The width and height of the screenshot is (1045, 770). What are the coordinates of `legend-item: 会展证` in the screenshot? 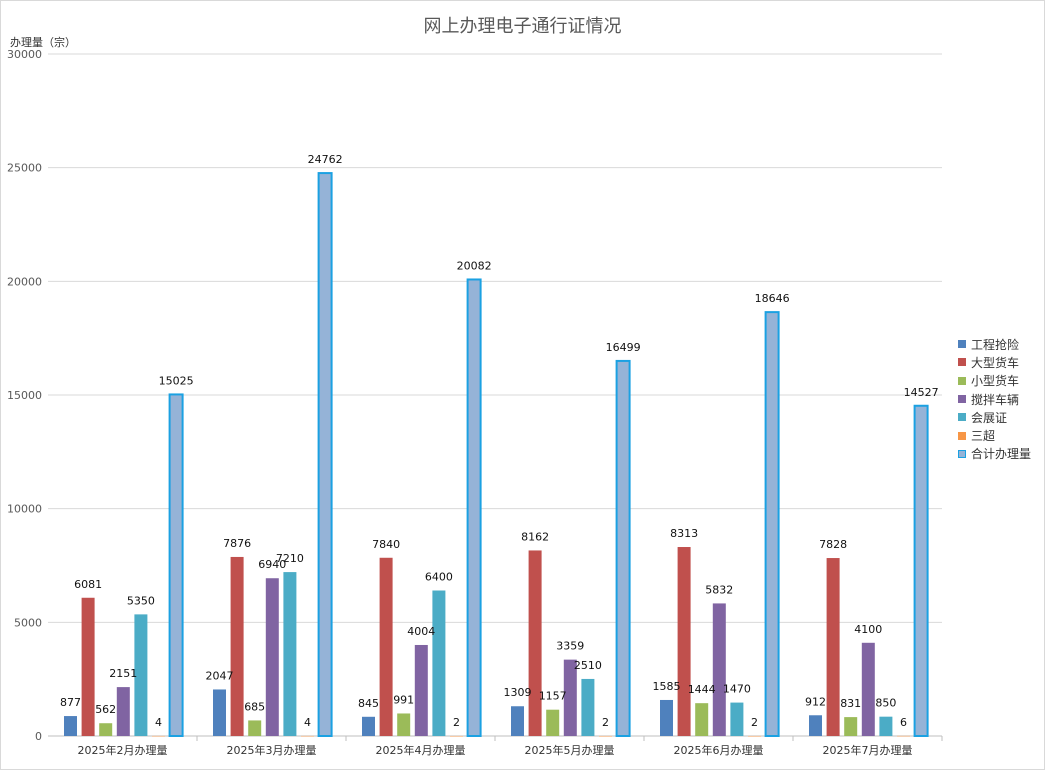 It's located at (994, 417).